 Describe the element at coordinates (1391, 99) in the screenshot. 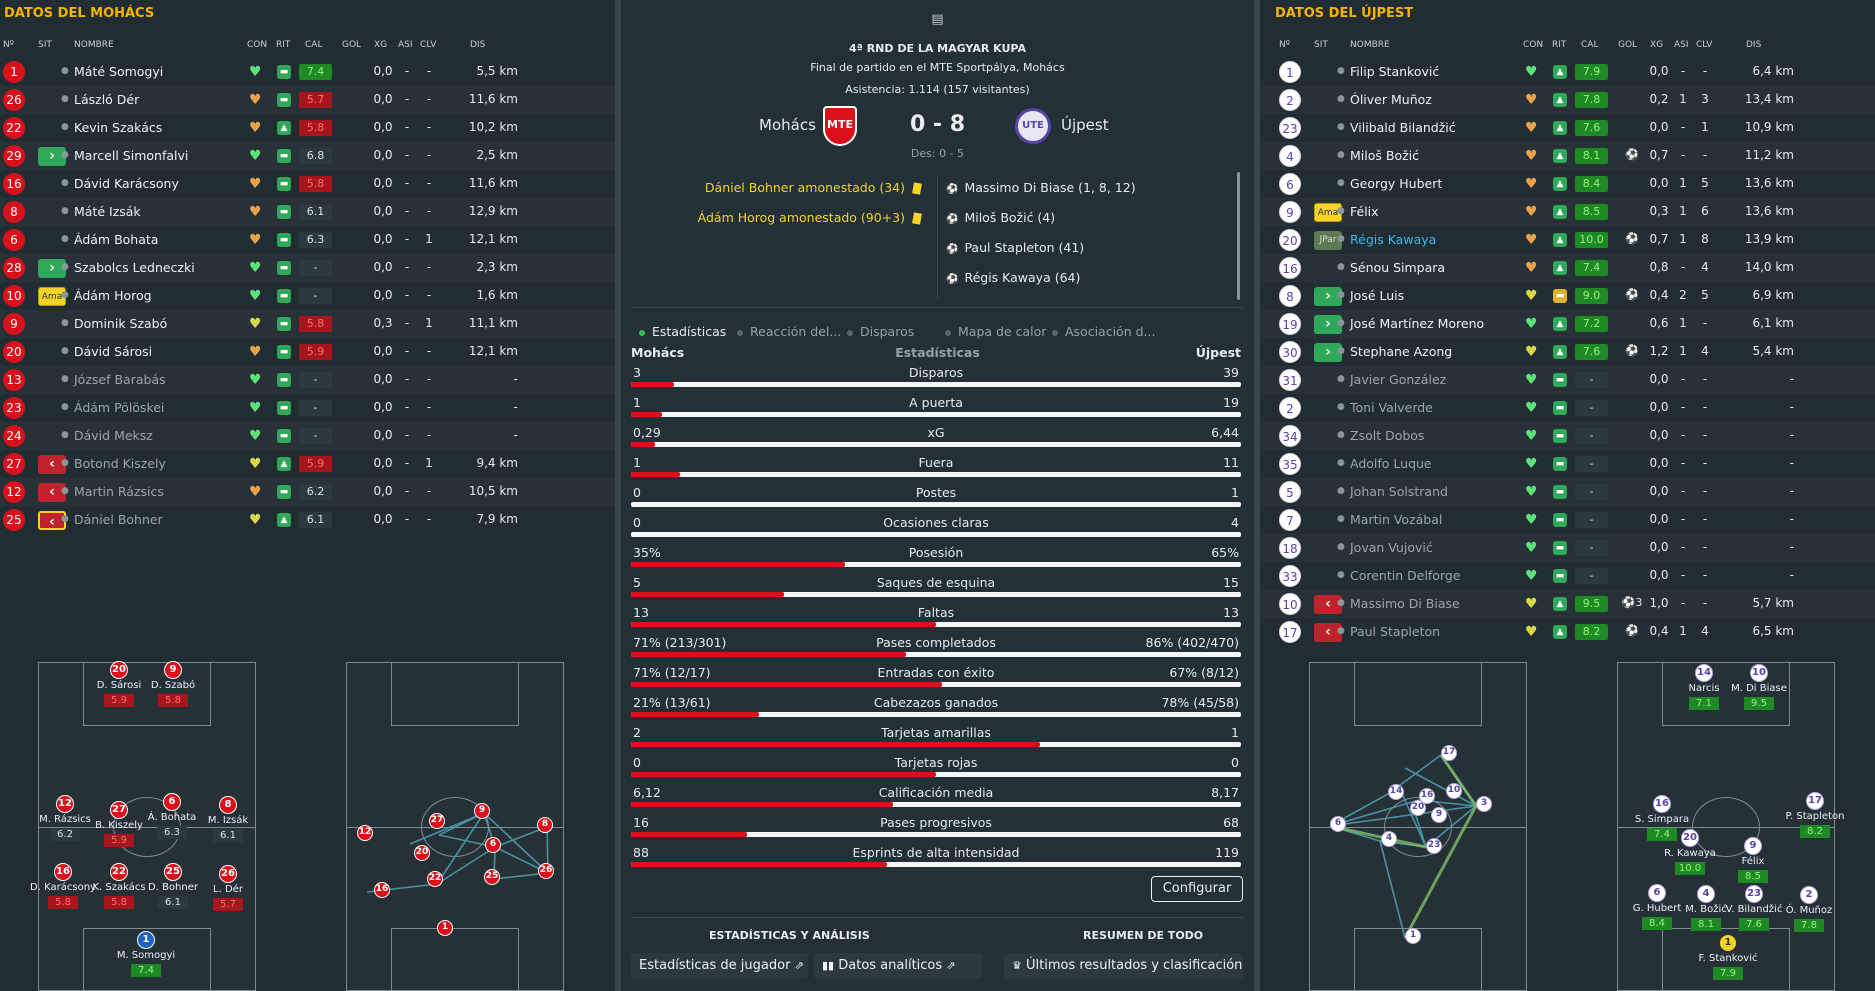

I see `player-name: Óliver Muñoz` at that location.